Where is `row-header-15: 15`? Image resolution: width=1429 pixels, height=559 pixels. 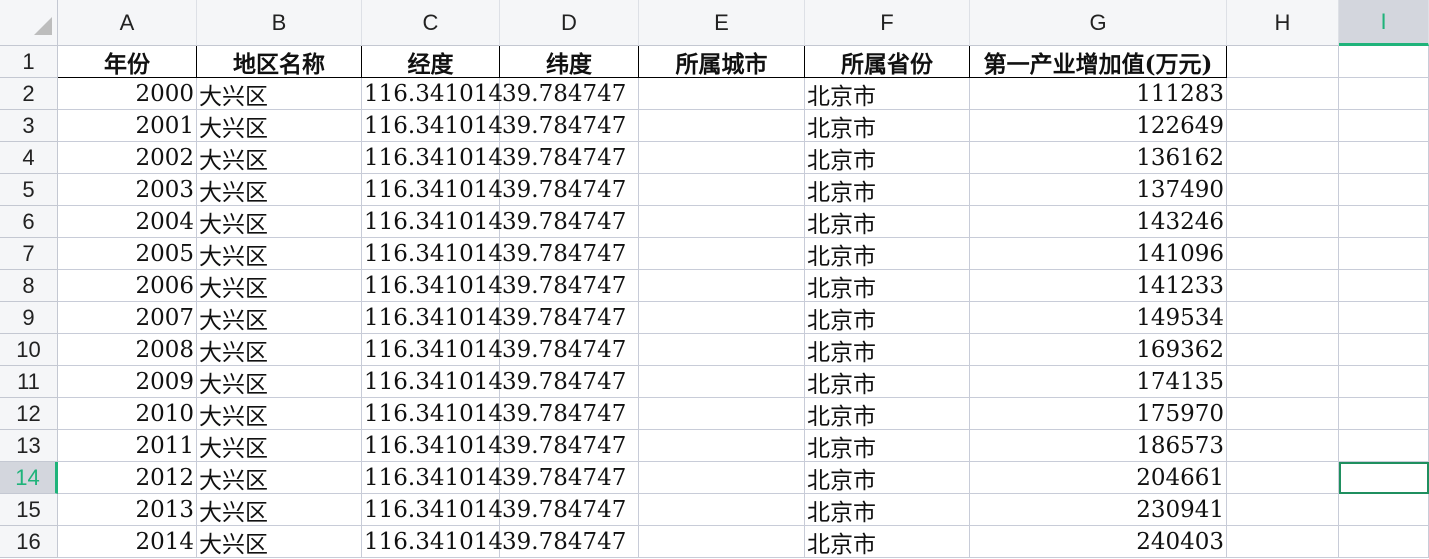
row-header-15: 15 is located at coordinates (29, 510).